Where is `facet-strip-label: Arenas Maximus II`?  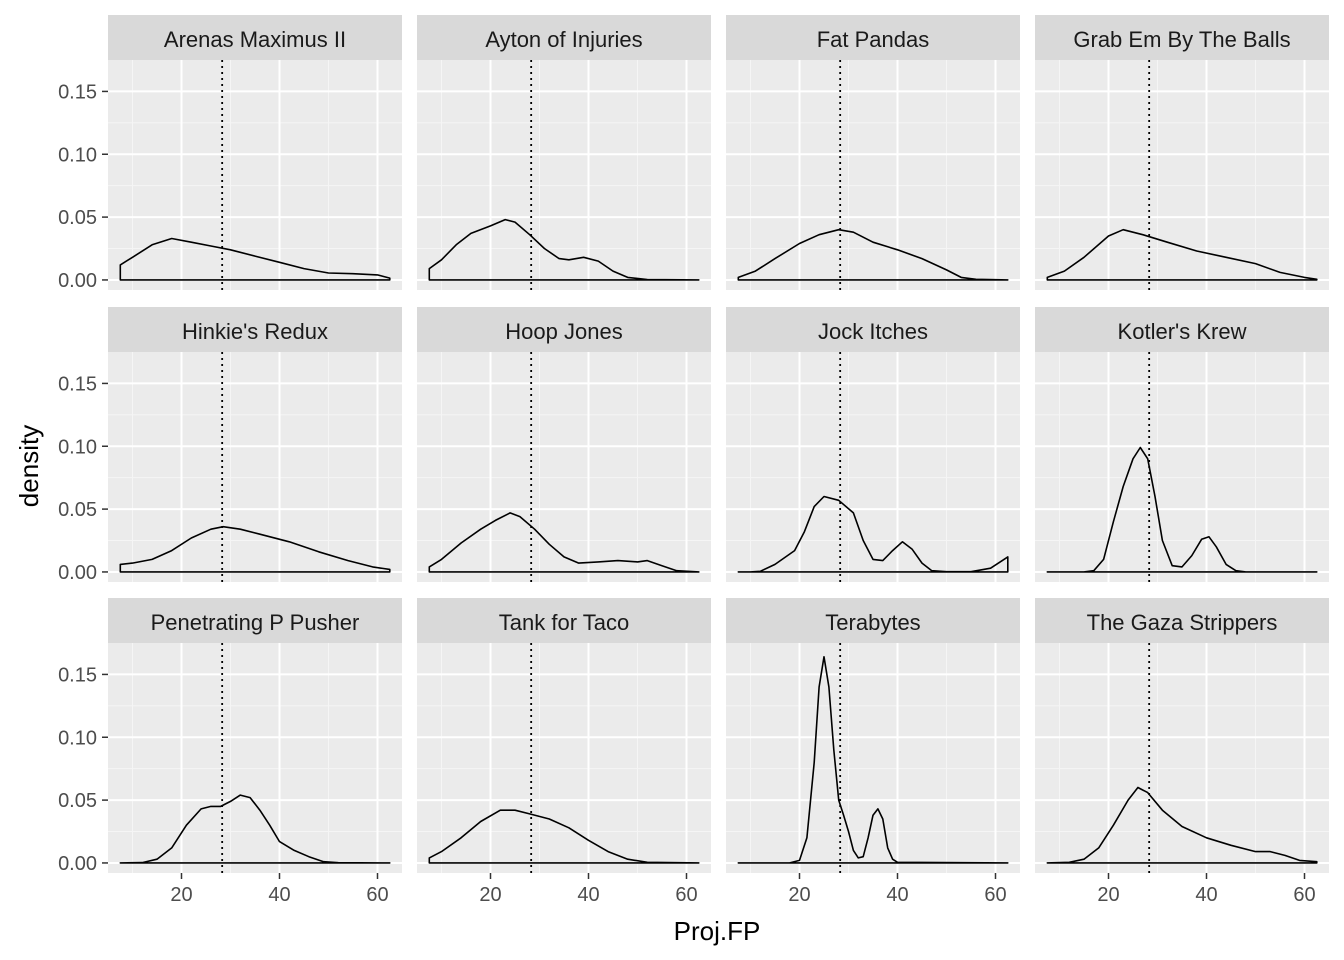
facet-strip-label: Arenas Maximus II is located at coordinates (255, 39).